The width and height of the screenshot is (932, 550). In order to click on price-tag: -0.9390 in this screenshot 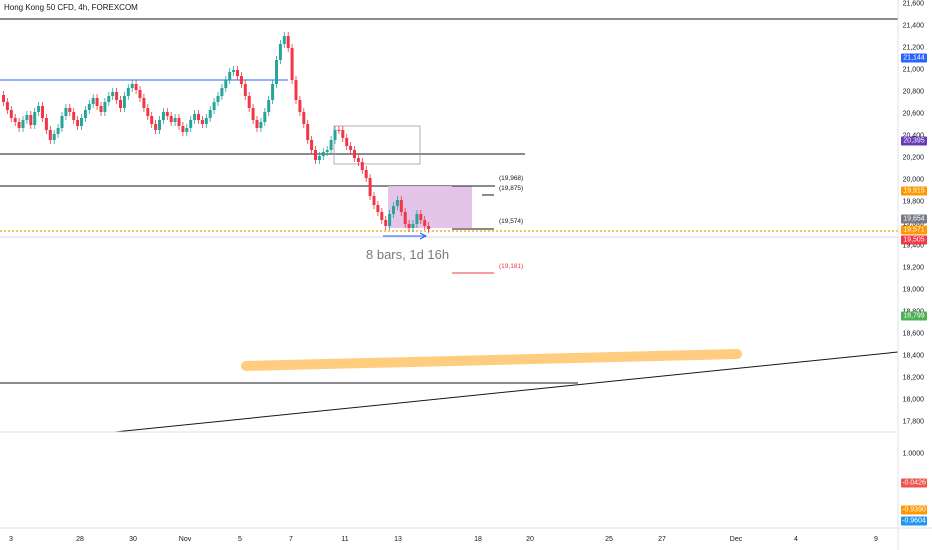, I will do `click(914, 510)`.